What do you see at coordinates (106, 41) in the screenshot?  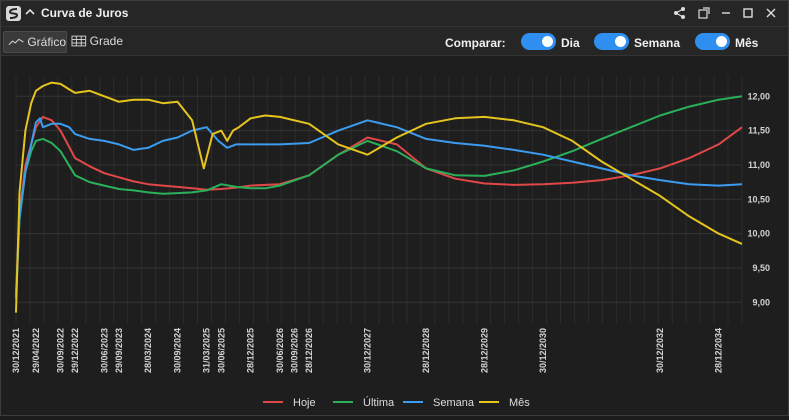 I see `tab-grid-label: Grade` at bounding box center [106, 41].